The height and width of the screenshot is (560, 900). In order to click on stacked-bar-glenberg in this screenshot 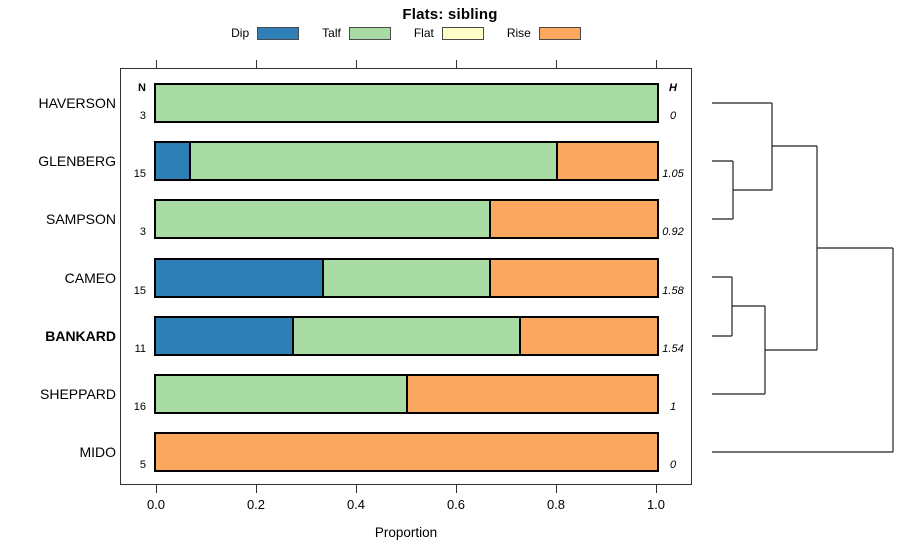, I will do `click(406, 161)`.